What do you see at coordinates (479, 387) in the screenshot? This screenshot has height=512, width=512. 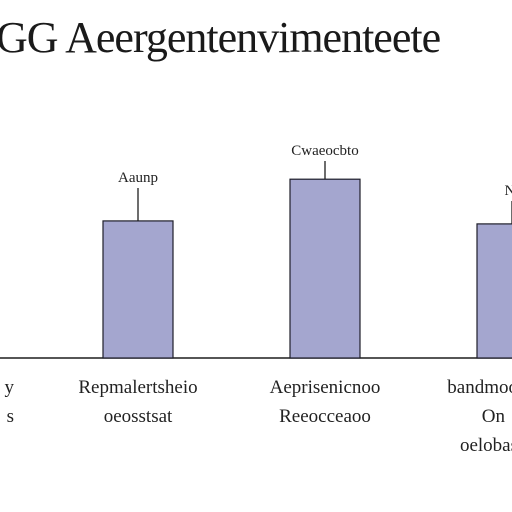 I see `x-tick-label-3-0: bandmoo` at bounding box center [479, 387].